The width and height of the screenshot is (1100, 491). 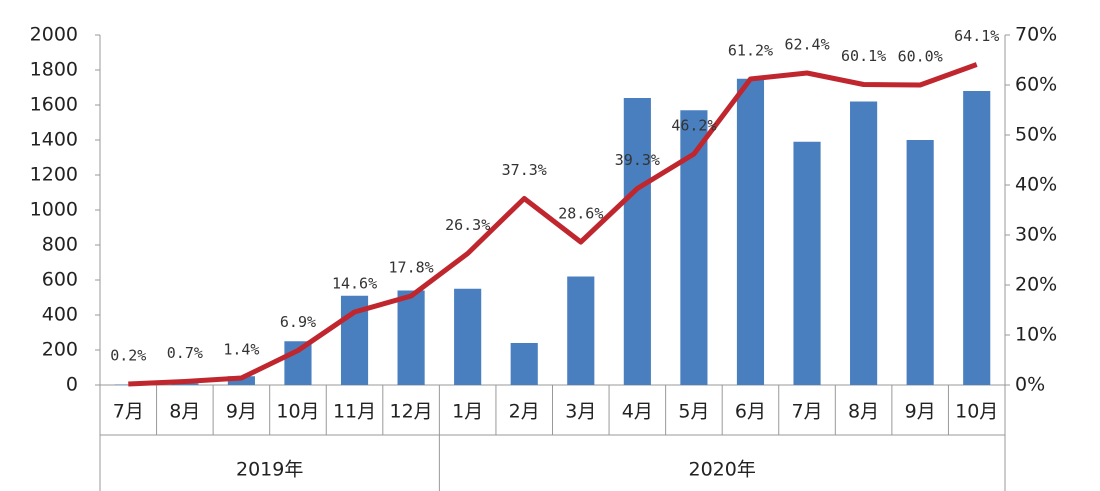 I want to click on y-tick-label: 600, so click(x=60, y=280).